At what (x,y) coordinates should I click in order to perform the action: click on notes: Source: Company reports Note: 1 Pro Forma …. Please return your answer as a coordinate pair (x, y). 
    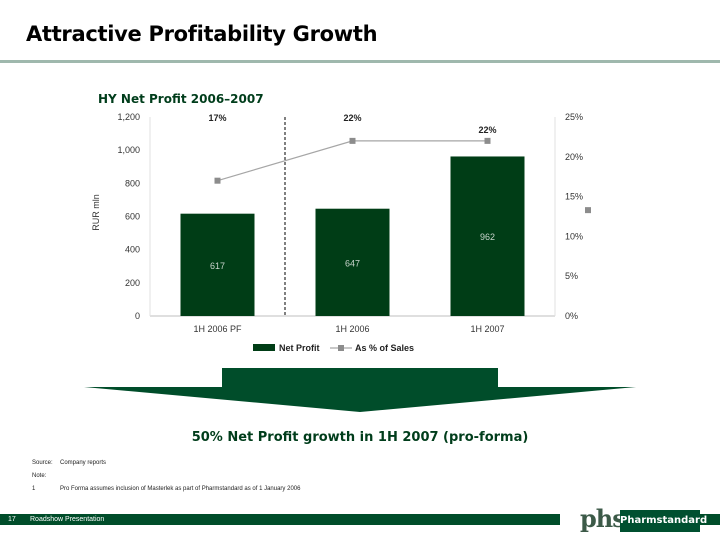
    Looking at the image, I should click on (166, 479).